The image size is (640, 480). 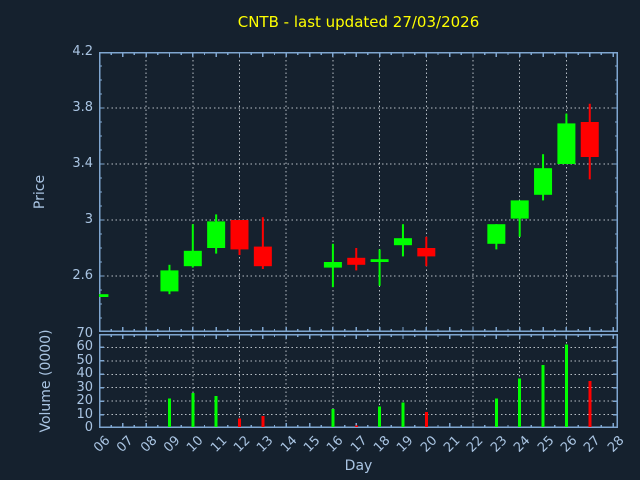 What do you see at coordinates (289, 444) in the screenshot?
I see `x-tick-label: 14` at bounding box center [289, 444].